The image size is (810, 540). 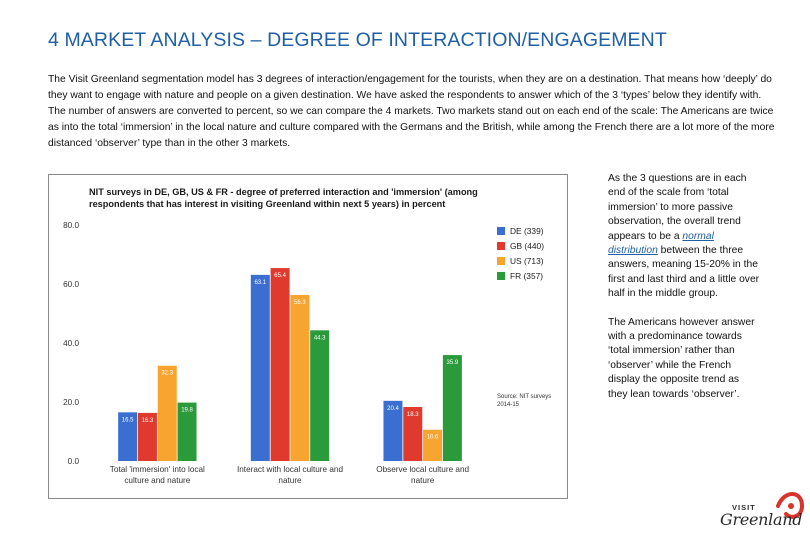 What do you see at coordinates (71, 402) in the screenshot?
I see `y-tick-label: 20.0` at bounding box center [71, 402].